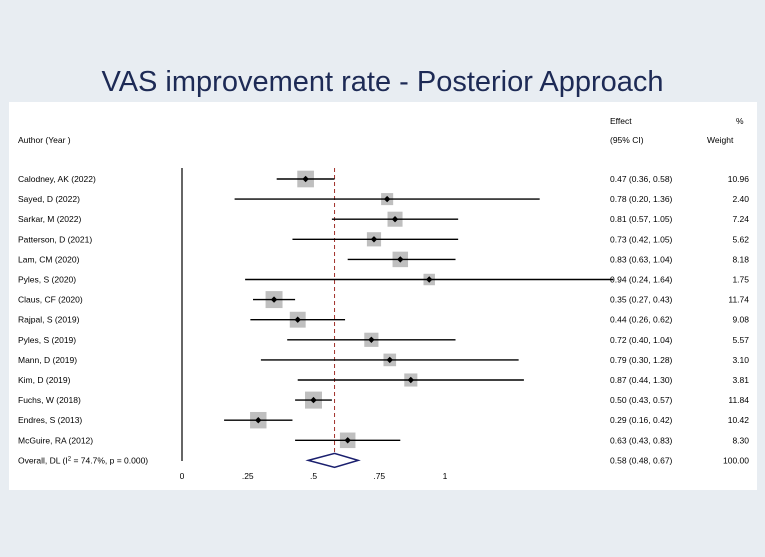 The image size is (765, 557). What do you see at coordinates (739, 179) in the screenshot?
I see `study-weight: 10.96` at bounding box center [739, 179].